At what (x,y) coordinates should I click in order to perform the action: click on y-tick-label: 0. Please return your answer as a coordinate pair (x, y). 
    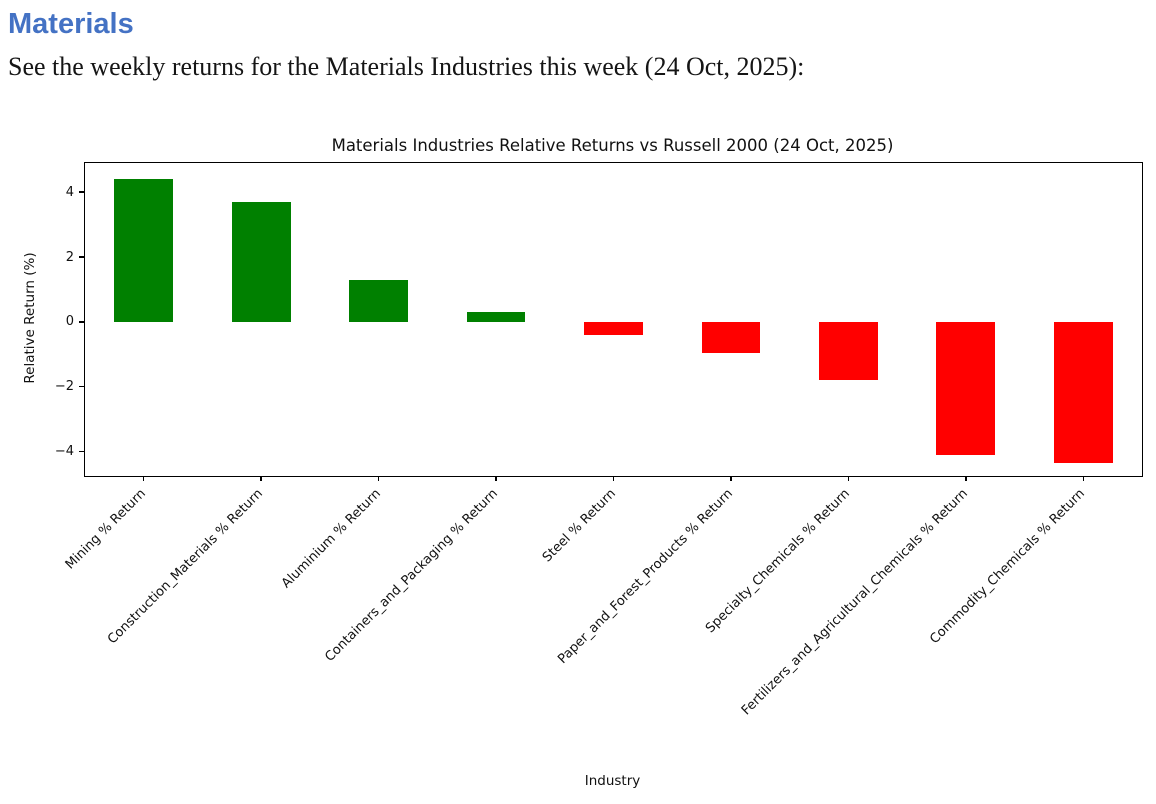
    Looking at the image, I should click on (69, 322).